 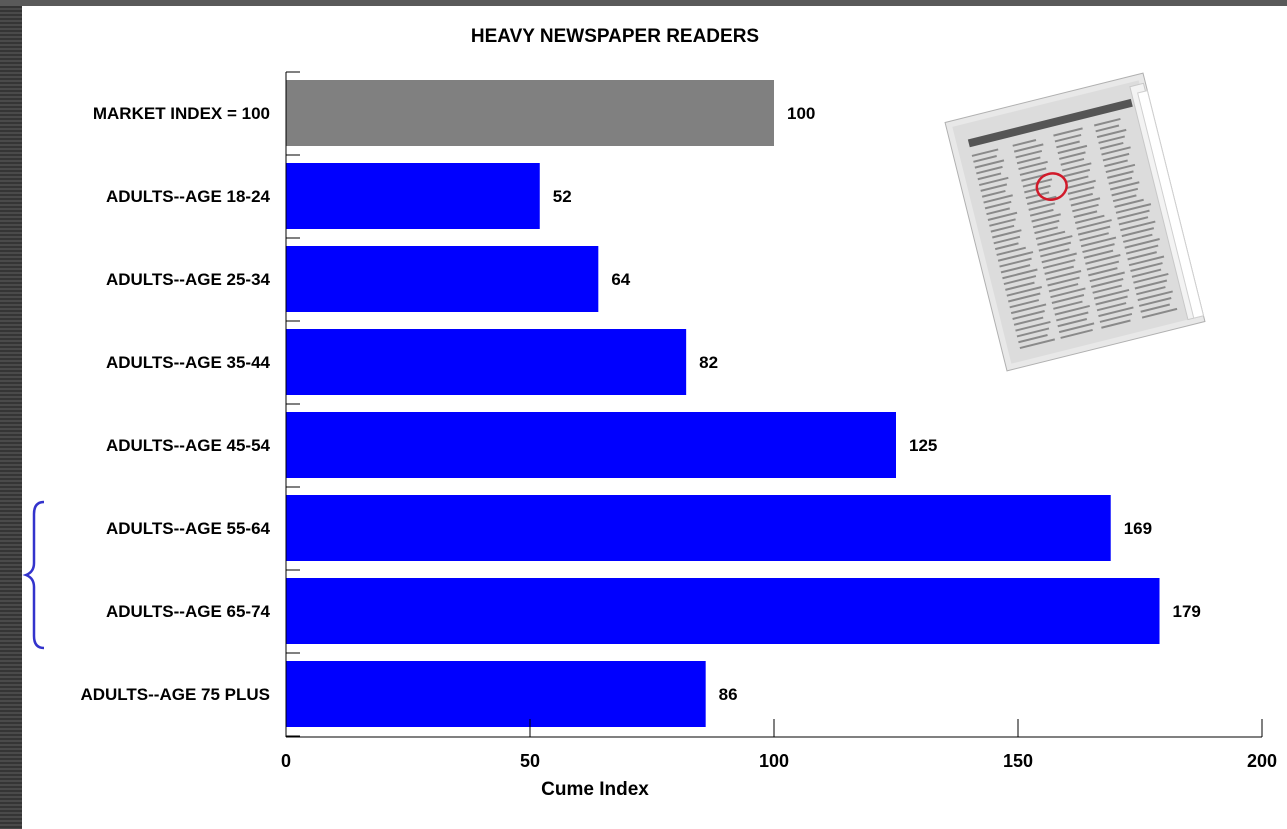 I want to click on chart-title: HEAVY NEWSPAPER READERS, so click(x=615, y=36).